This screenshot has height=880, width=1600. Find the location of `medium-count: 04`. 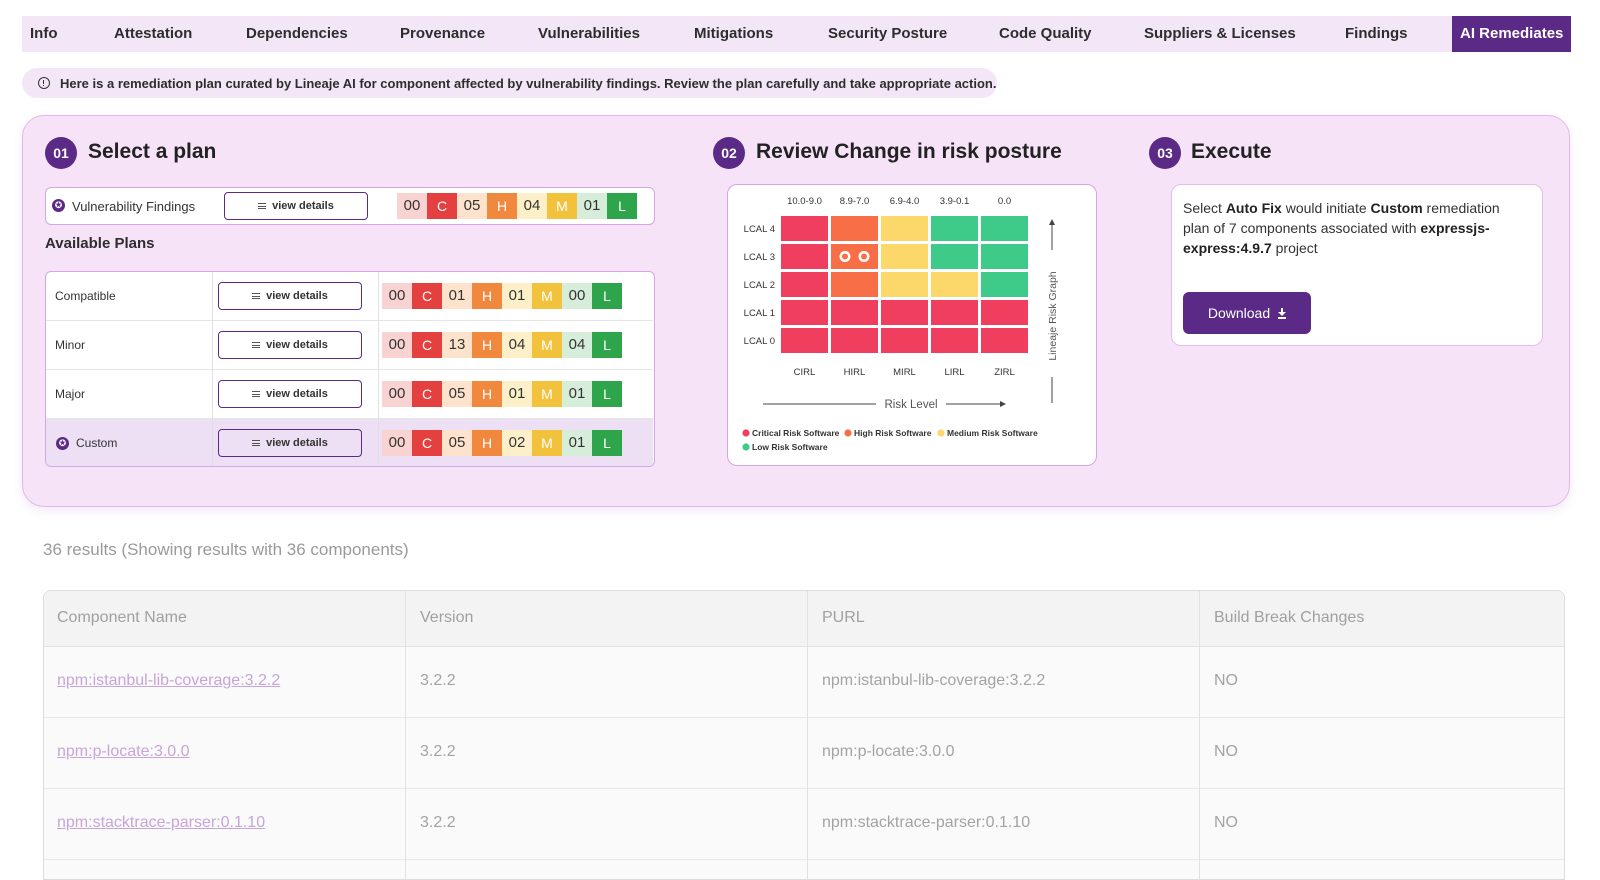

medium-count: 04 is located at coordinates (532, 206).